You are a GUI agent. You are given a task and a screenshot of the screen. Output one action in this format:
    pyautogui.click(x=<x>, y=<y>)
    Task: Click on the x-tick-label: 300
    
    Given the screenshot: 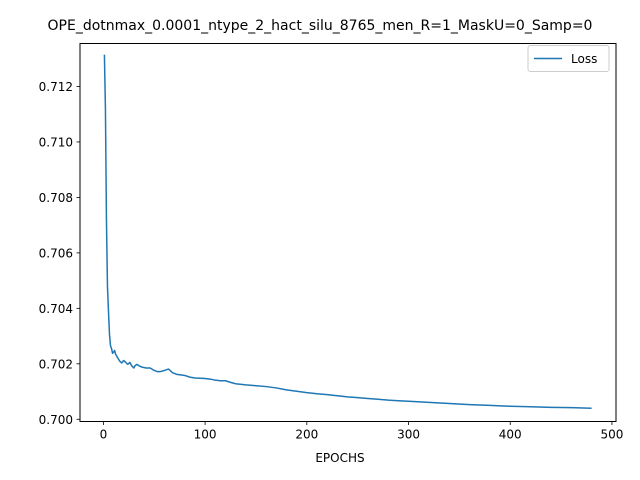 What is the action you would take?
    pyautogui.click(x=408, y=435)
    